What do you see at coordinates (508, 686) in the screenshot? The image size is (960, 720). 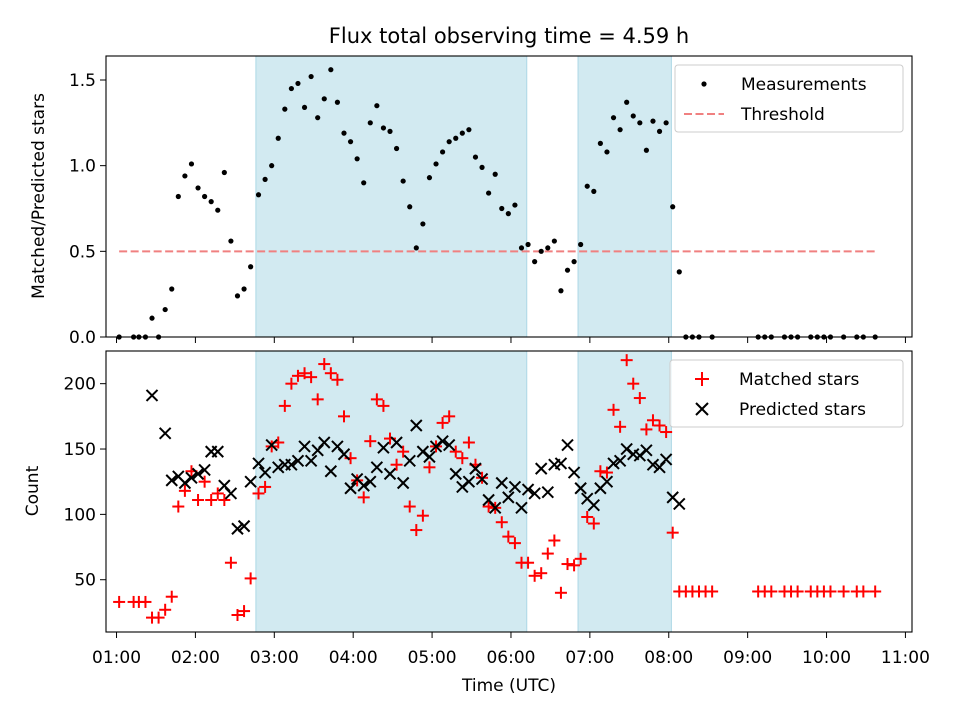 I see `x-axis-label: Time (UTC)` at bounding box center [508, 686].